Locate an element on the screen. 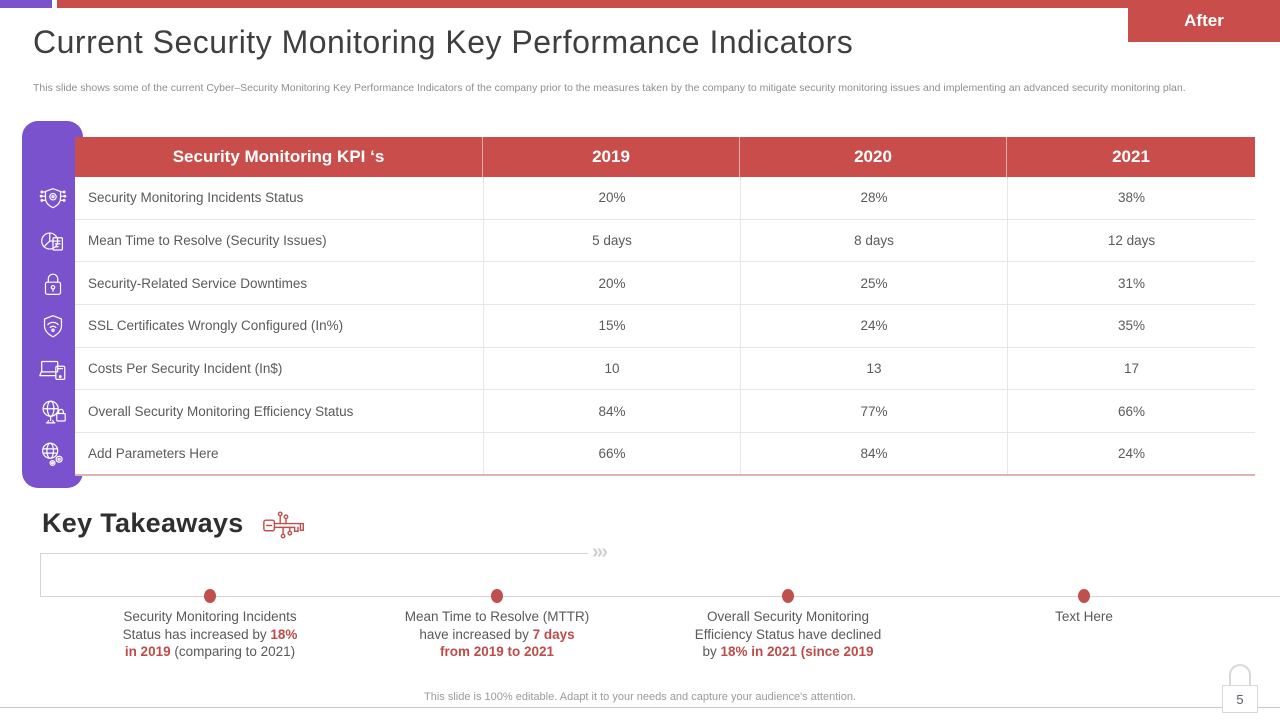  globe-lock-icon is located at coordinates (52, 412).